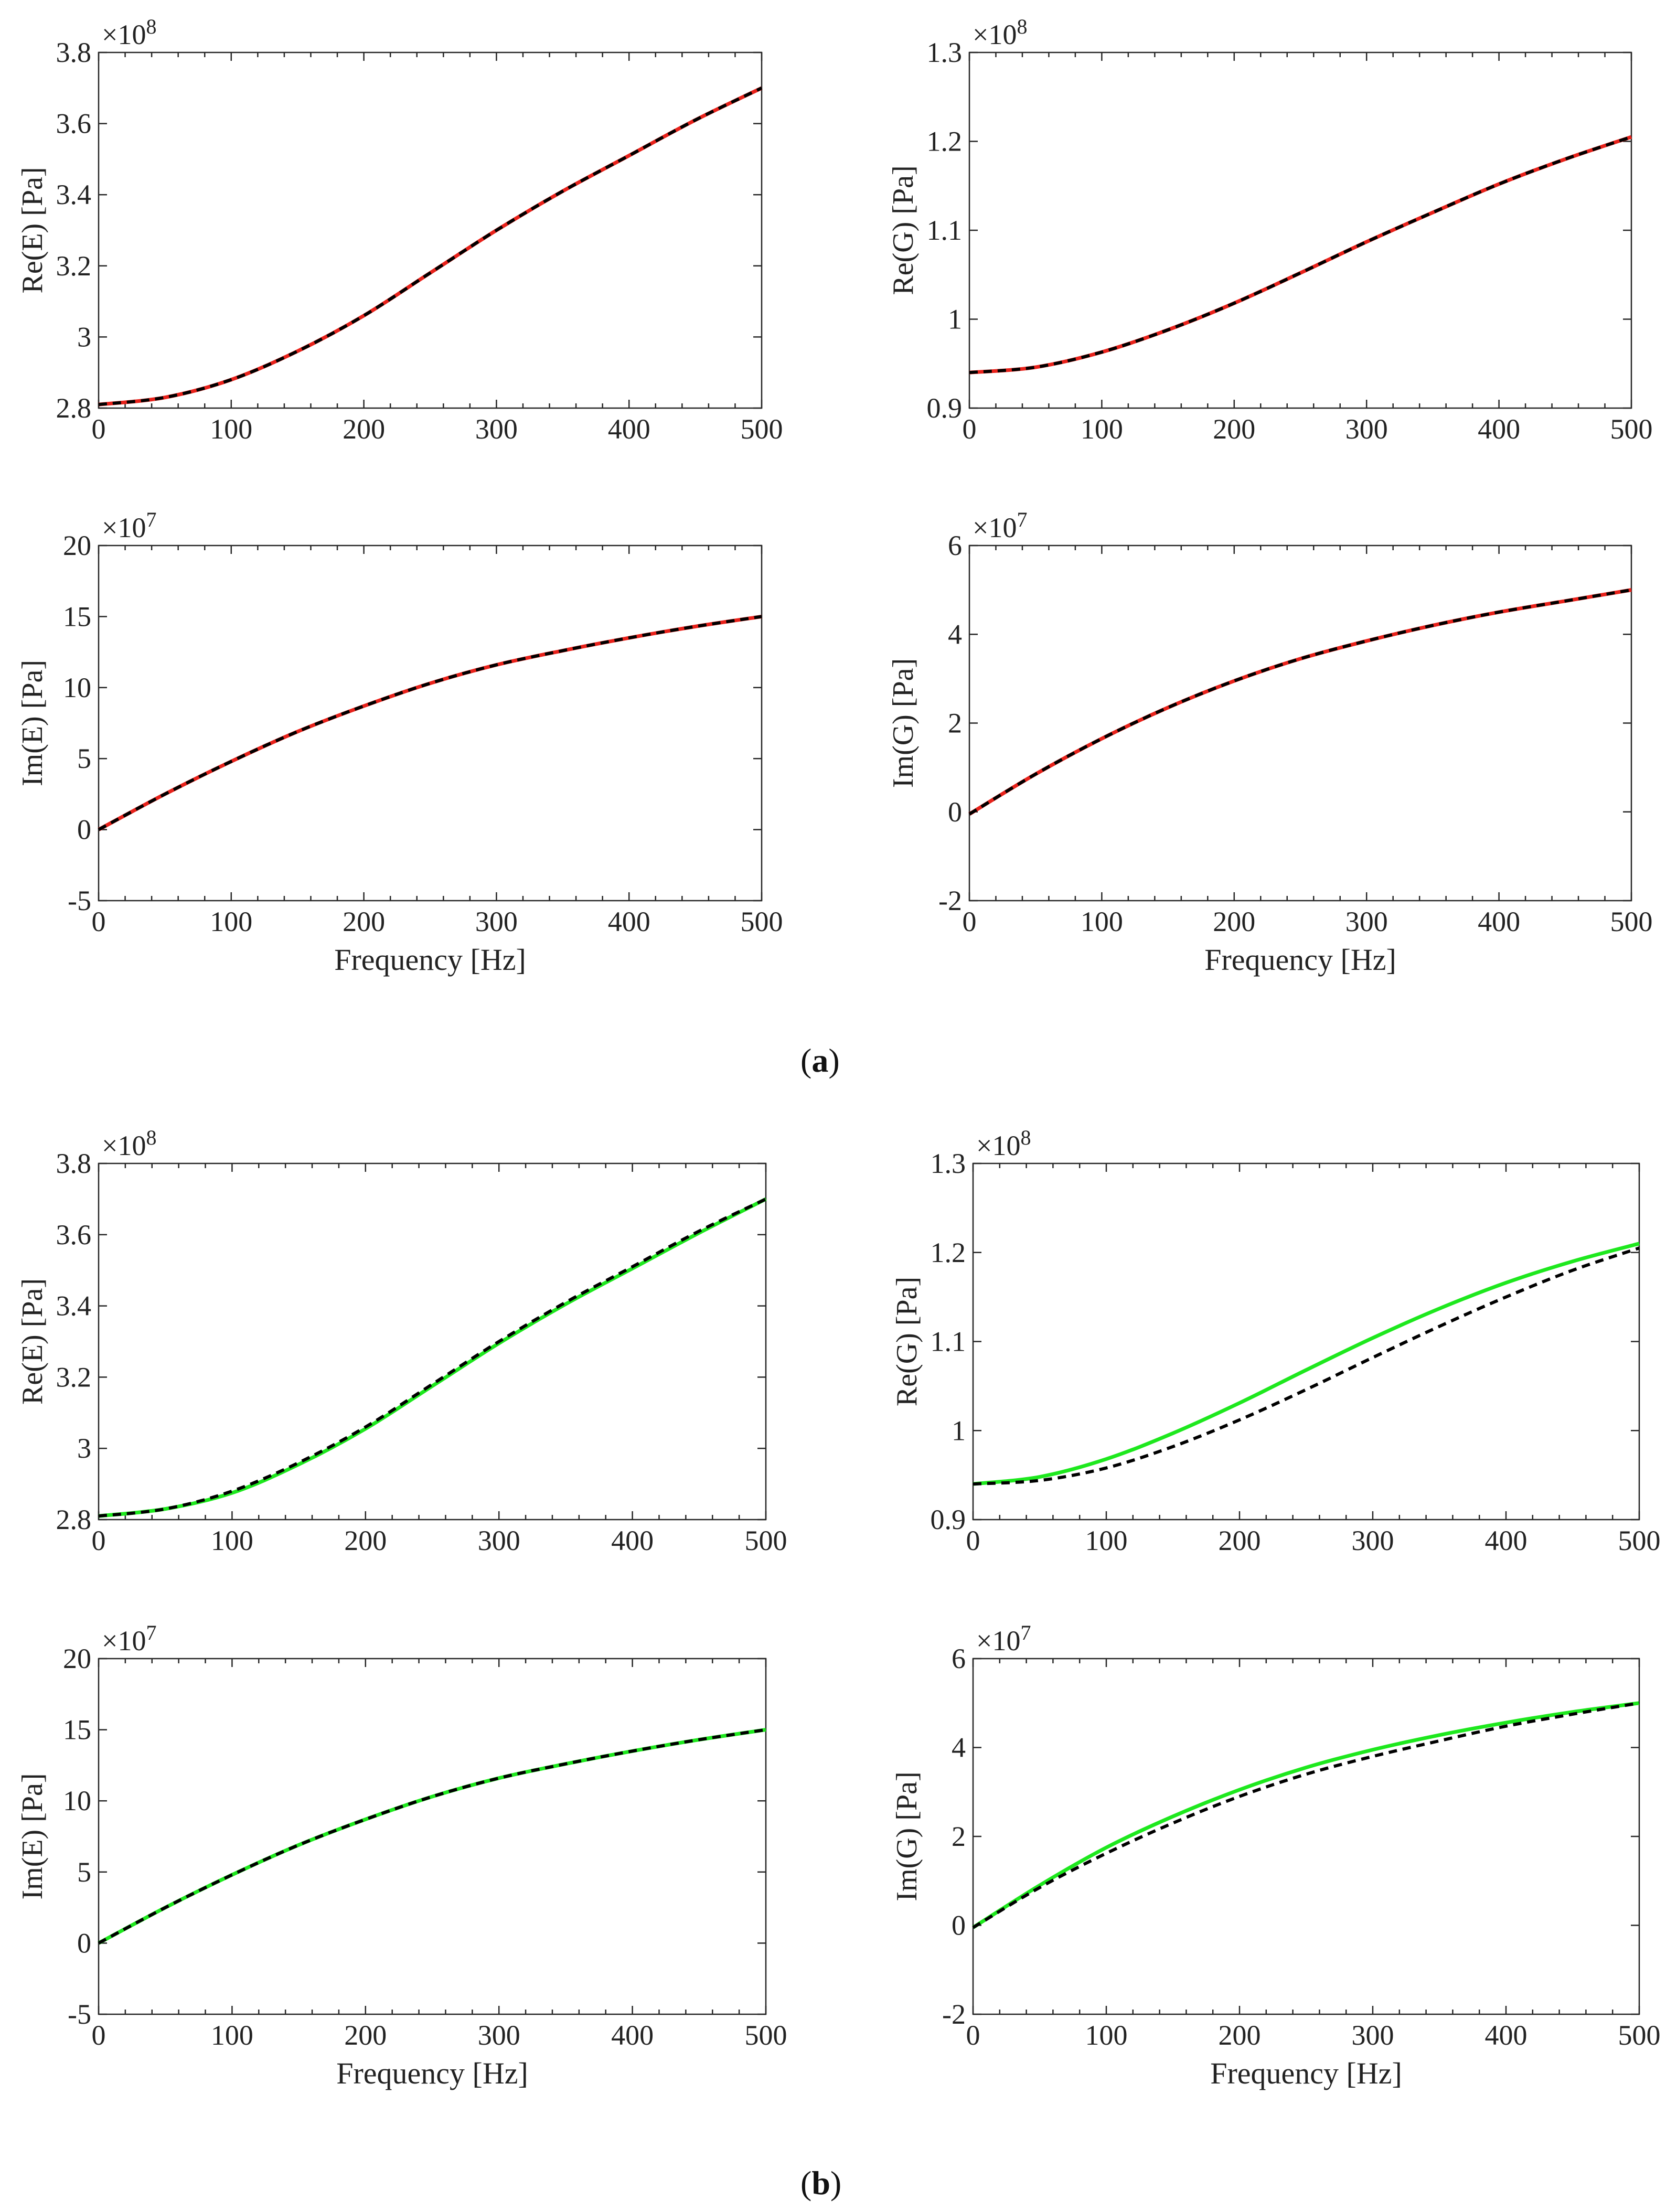  I want to click on y-tick-label: 20, so click(77, 545).